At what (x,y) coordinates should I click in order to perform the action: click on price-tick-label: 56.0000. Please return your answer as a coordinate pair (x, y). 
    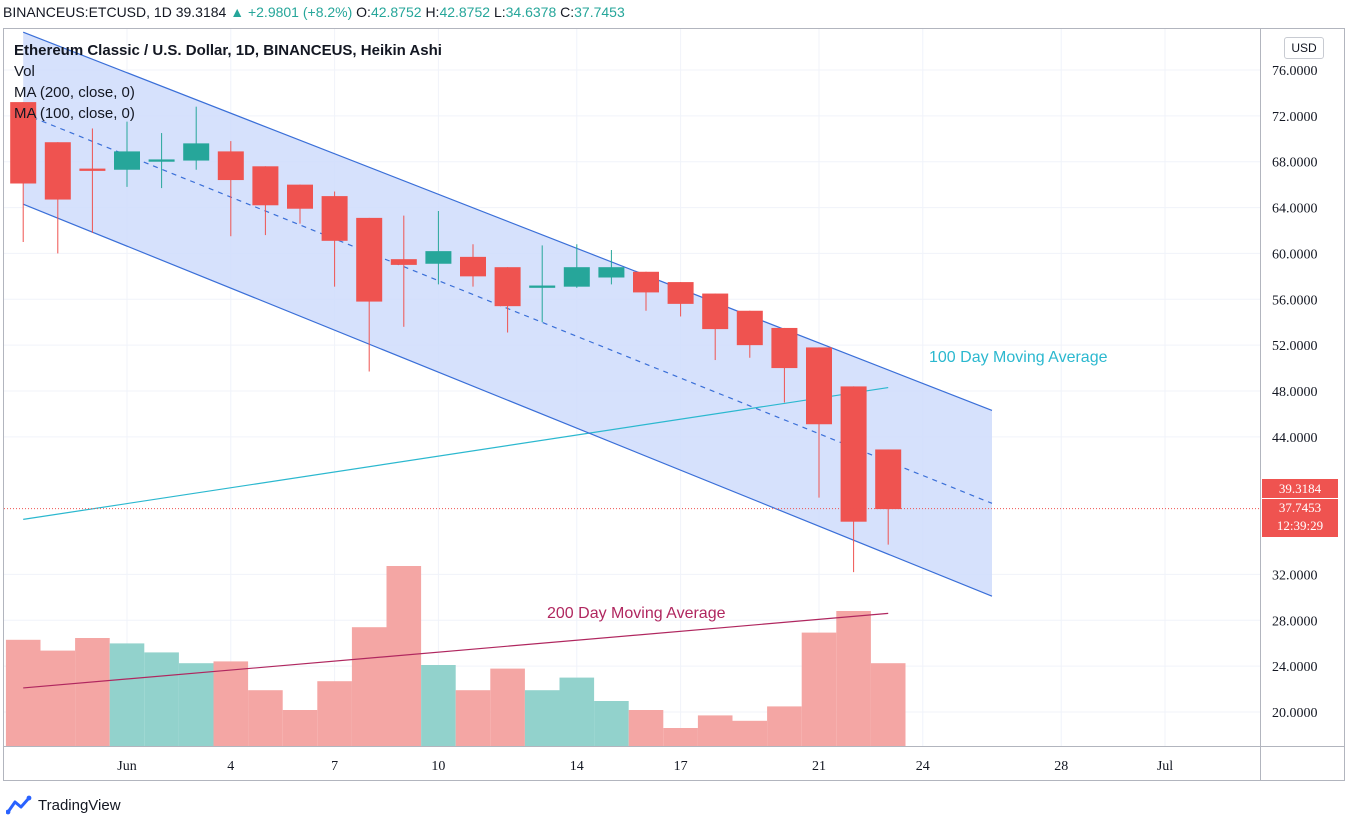
    Looking at the image, I should click on (1295, 300).